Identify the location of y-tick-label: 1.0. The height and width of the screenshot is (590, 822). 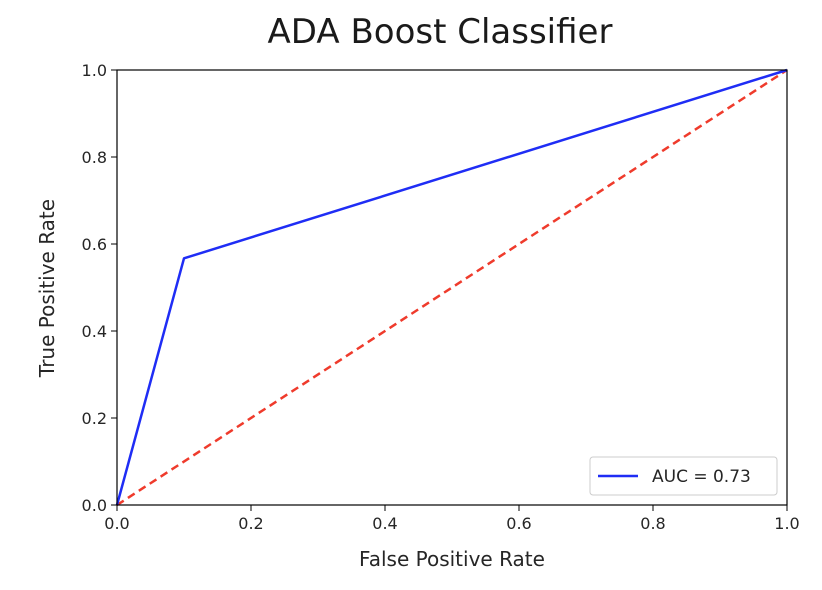
(94, 70).